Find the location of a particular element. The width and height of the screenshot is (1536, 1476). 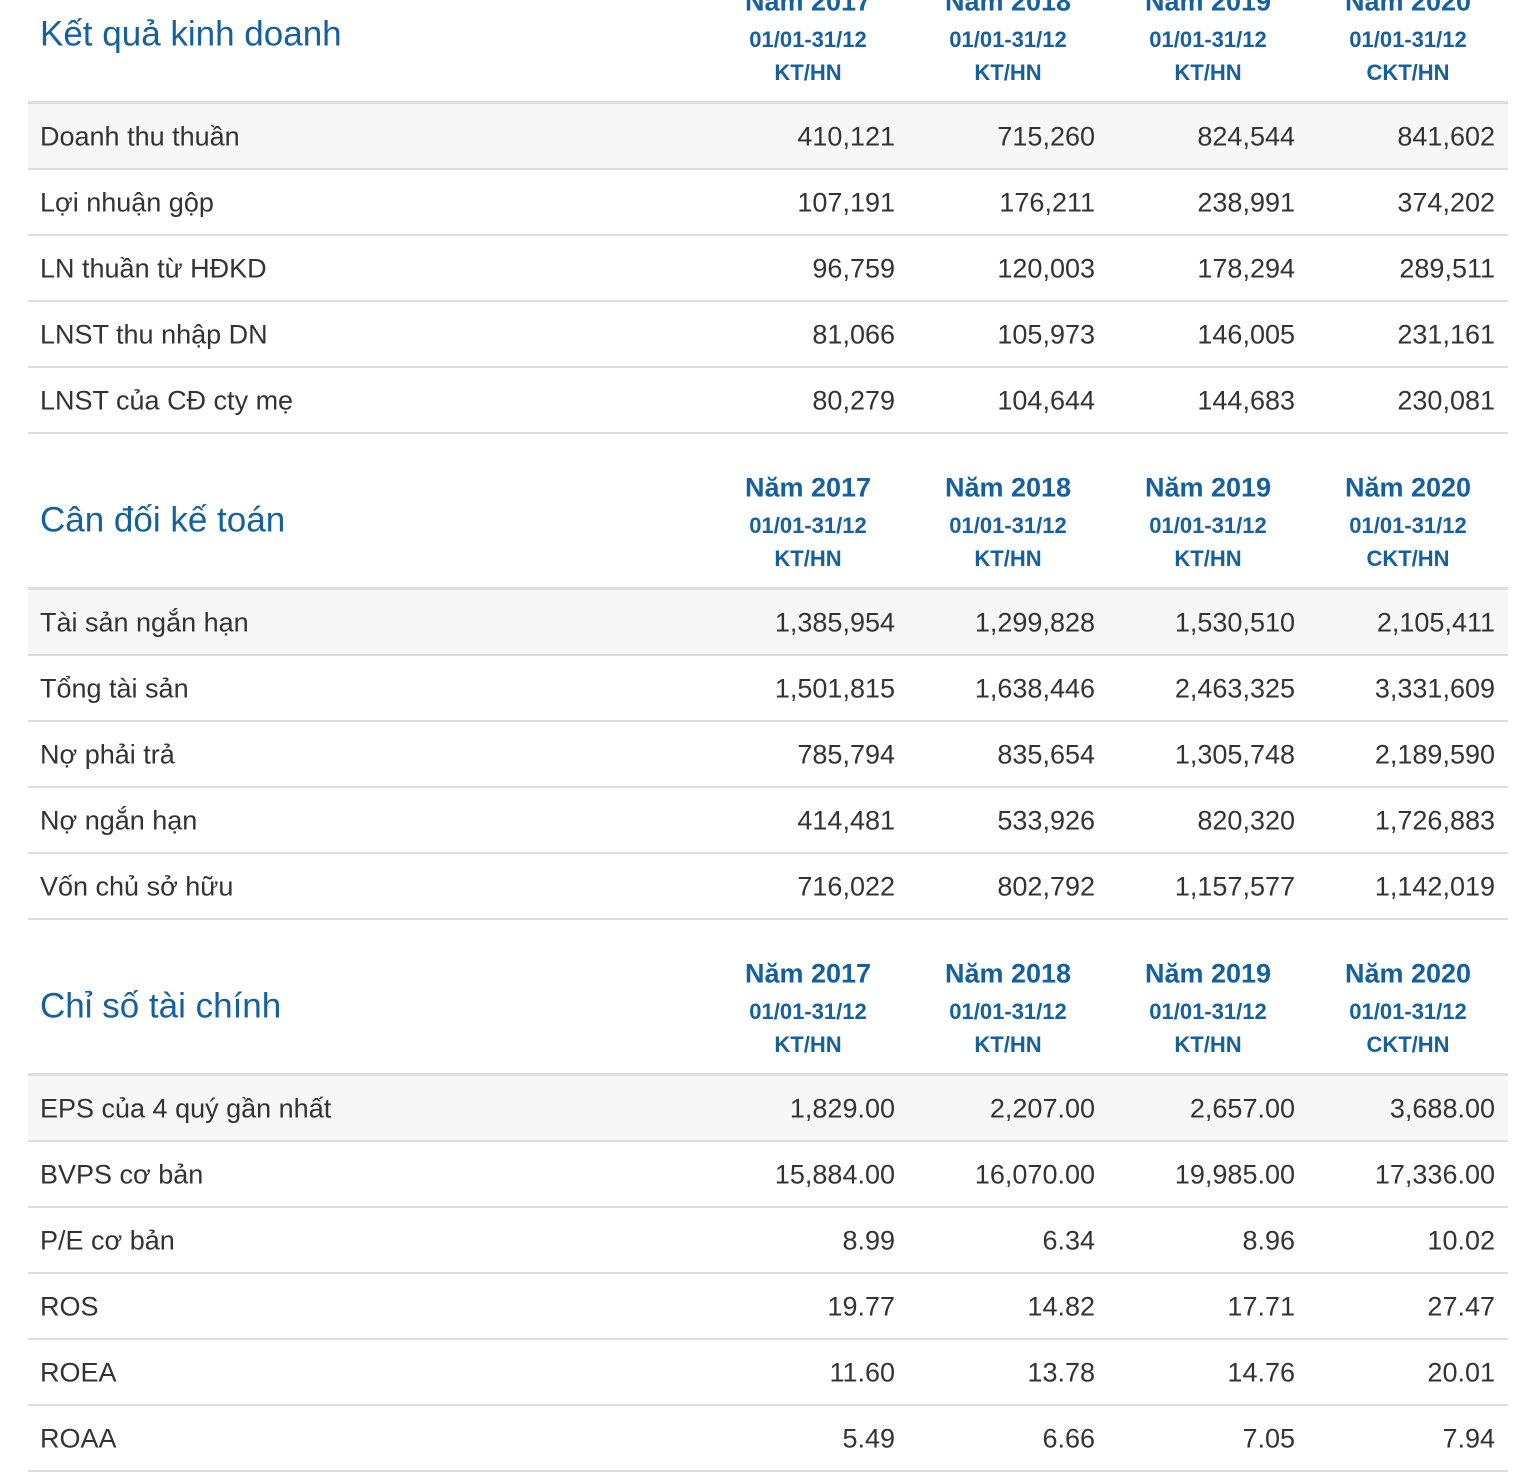

cell-value: 1,385,954 is located at coordinates (834, 622).